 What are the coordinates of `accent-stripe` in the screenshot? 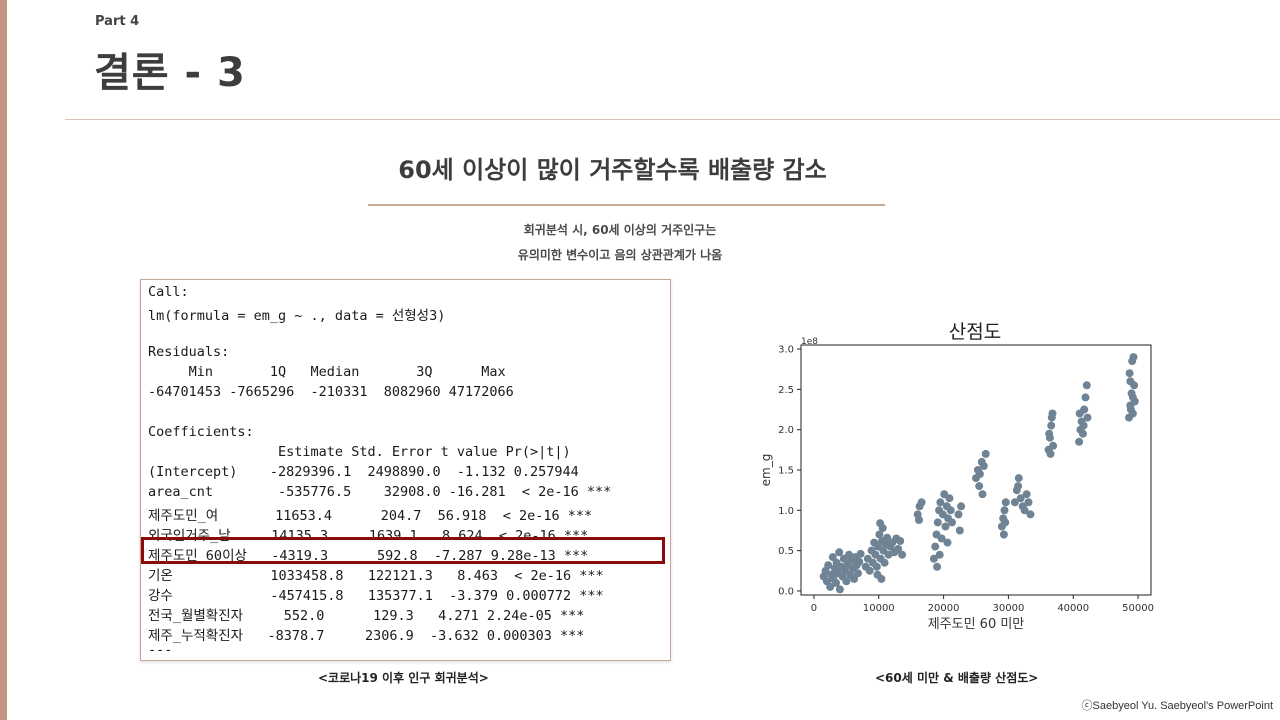 It's located at (3, 360).